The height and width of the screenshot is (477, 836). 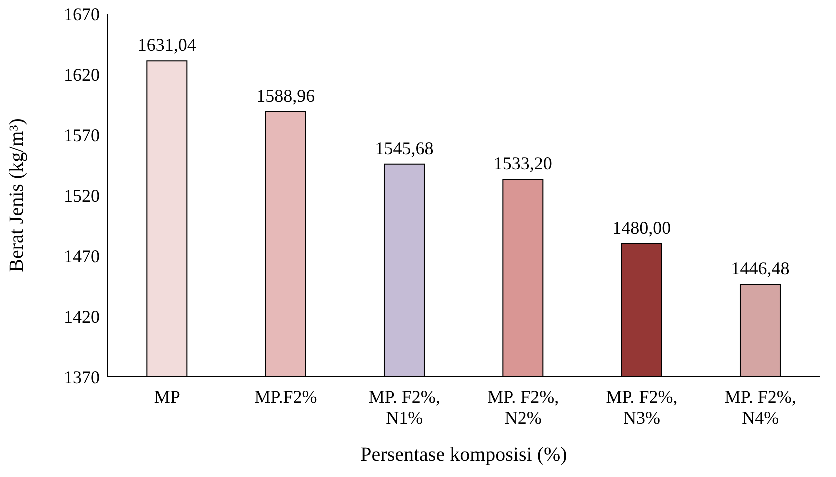 I want to click on x-axis-title: Persentase komposisi (%), so click(x=464, y=455).